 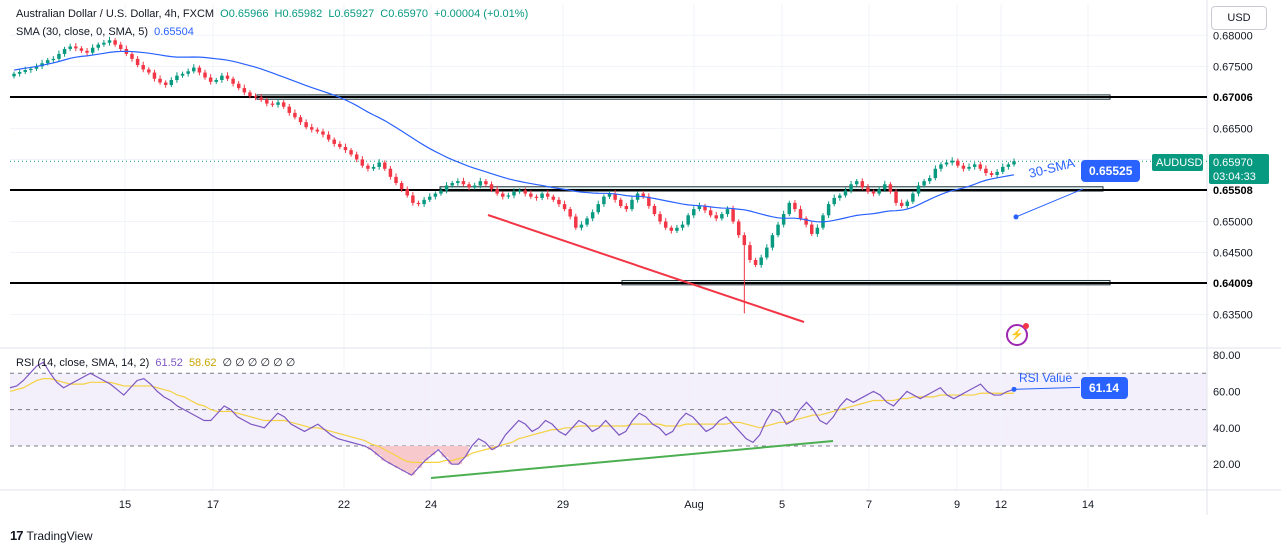 What do you see at coordinates (1104, 388) in the screenshot?
I see `rsi-value-tag: 61.14` at bounding box center [1104, 388].